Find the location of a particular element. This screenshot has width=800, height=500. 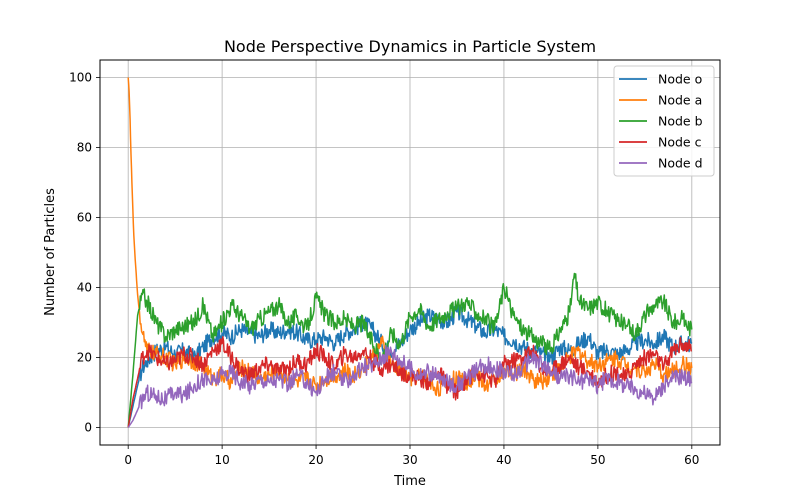

y-tick-label: 60 is located at coordinates (84, 218).